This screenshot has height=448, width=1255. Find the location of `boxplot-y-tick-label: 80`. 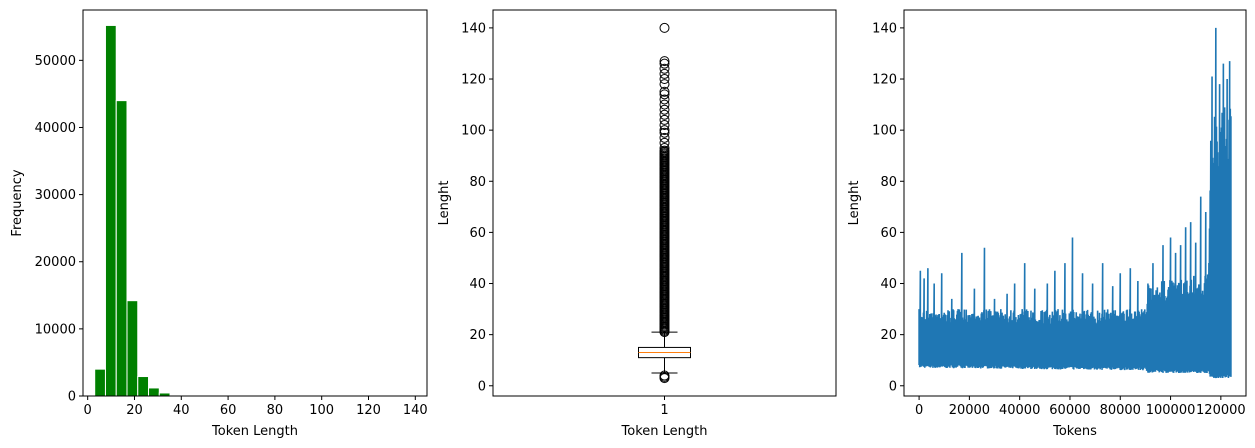

boxplot-y-tick-label: 80 is located at coordinates (477, 182).